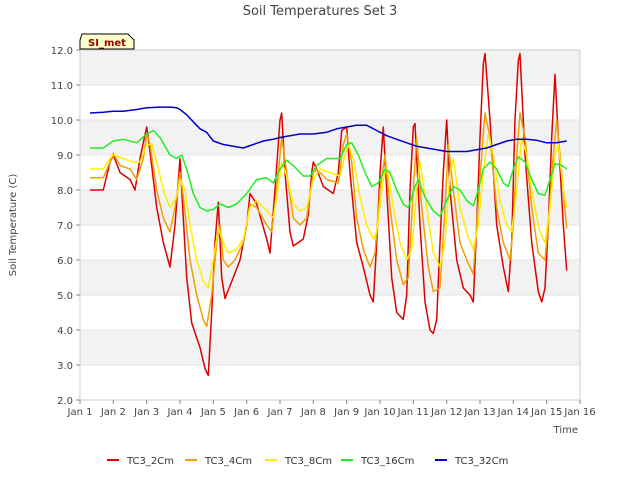 The height and width of the screenshot is (484, 640). Describe the element at coordinates (446, 412) in the screenshot. I see `x-tick-label: Jan 12` at that location.